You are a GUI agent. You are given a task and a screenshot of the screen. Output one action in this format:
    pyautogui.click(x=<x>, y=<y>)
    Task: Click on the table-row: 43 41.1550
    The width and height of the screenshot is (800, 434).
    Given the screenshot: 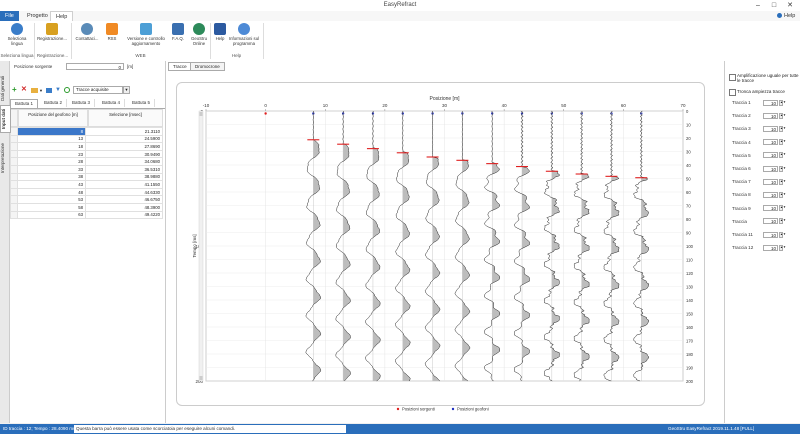 What is the action you would take?
    pyautogui.click(x=86, y=184)
    